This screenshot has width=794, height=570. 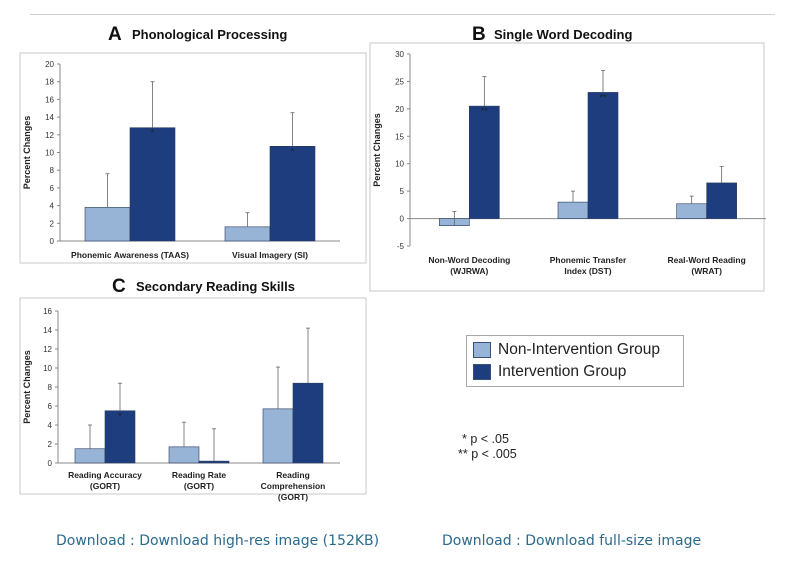 I want to click on panel-c-category-label: Comprehension, so click(x=293, y=486).